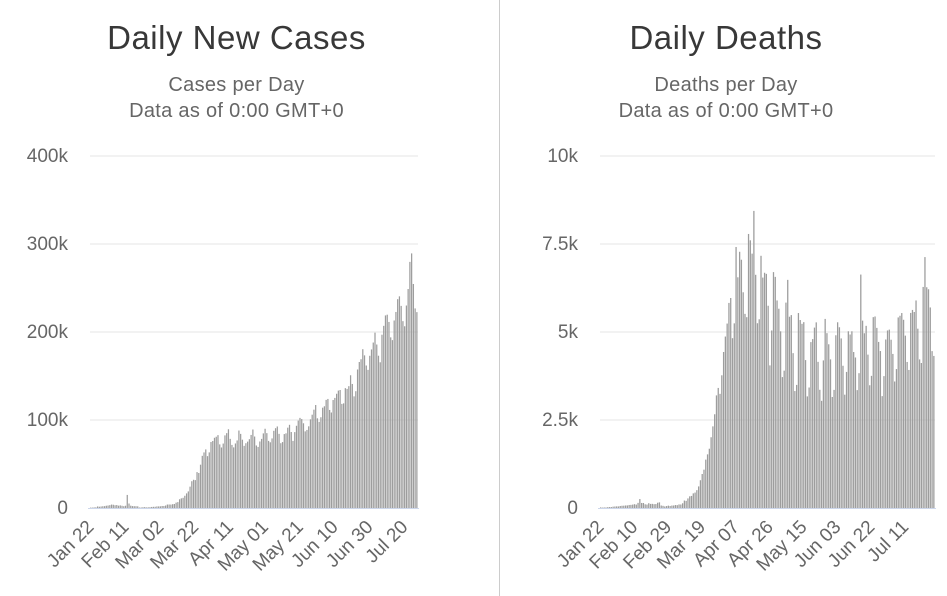 This screenshot has height=596, width=947. I want to click on y-axis-tick-label: 10k, so click(562, 156).